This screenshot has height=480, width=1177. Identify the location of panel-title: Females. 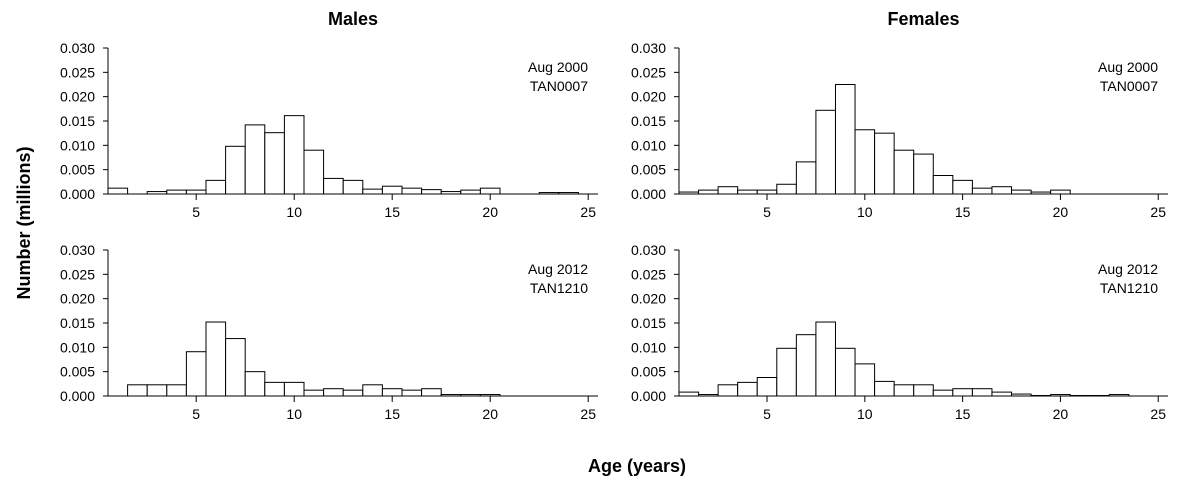
(923, 19).